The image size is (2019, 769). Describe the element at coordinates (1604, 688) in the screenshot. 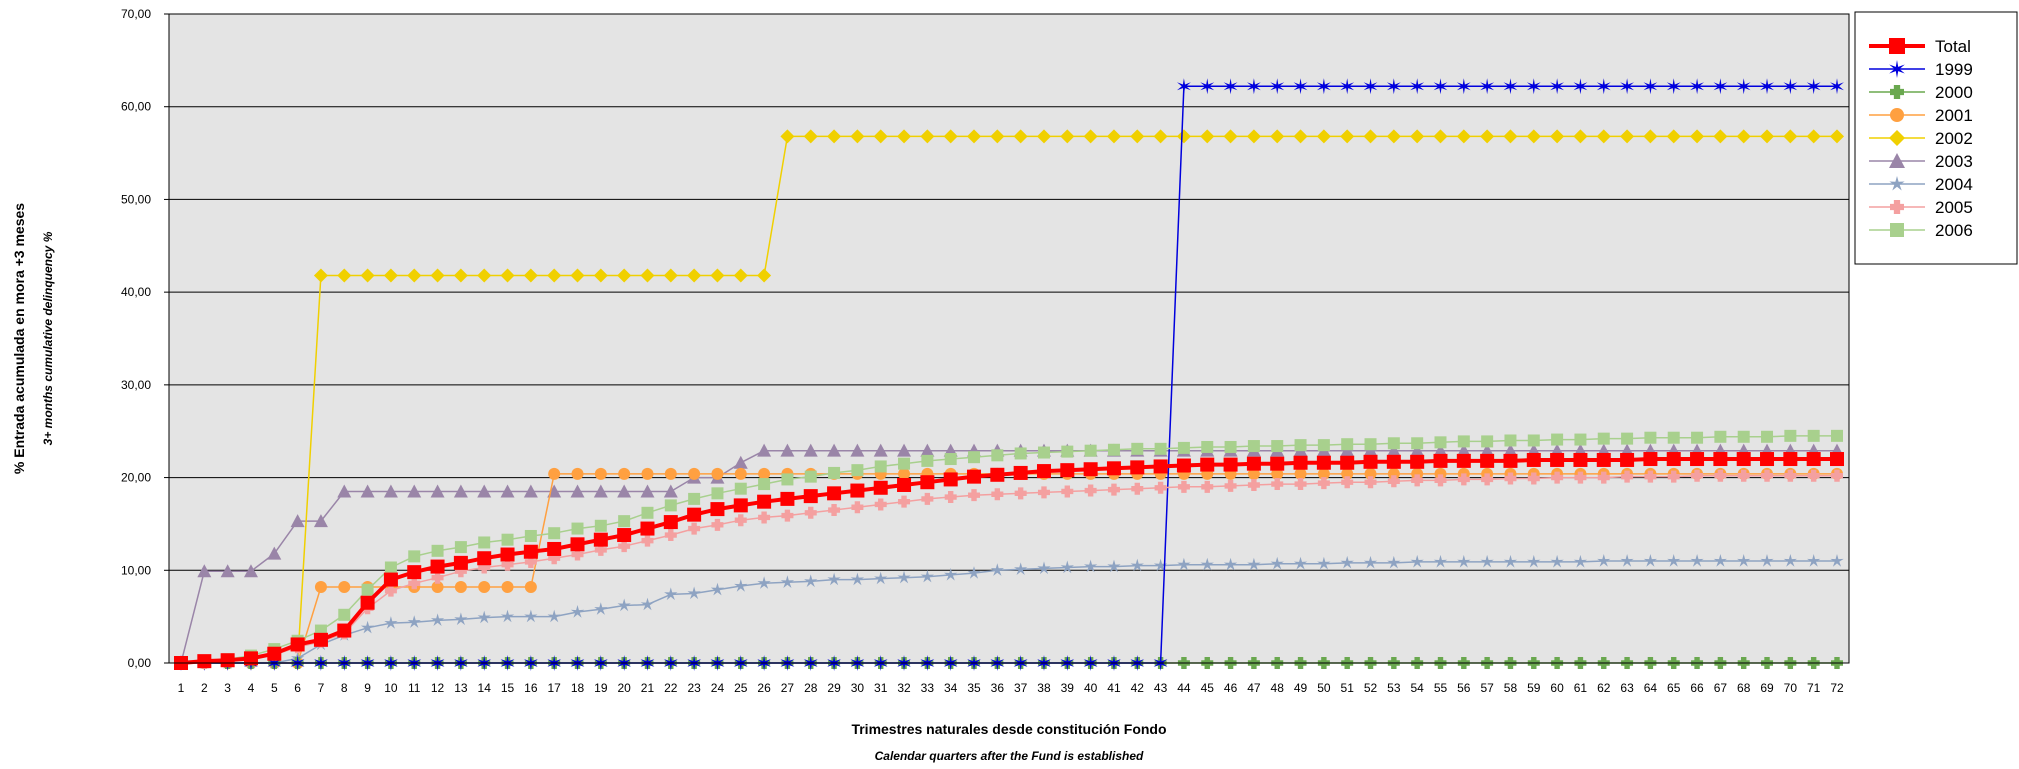

I see `x-tick-label: 62` at that location.